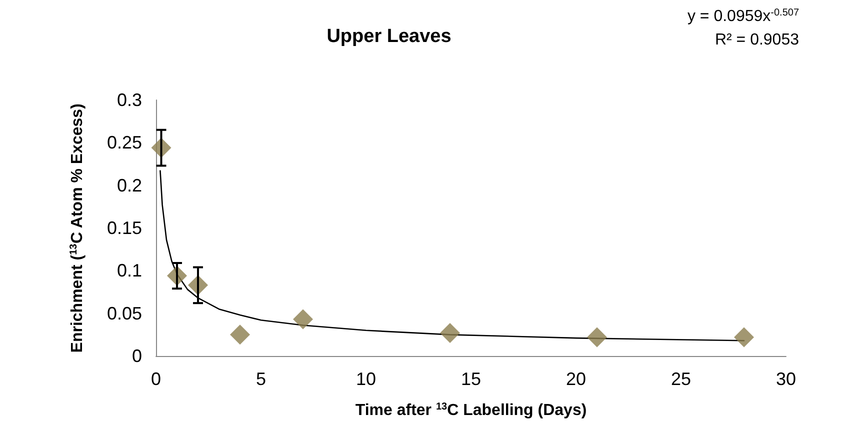 Image resolution: width=841 pixels, height=446 pixels. What do you see at coordinates (124, 142) in the screenshot?
I see `y-tick-label: 0.25` at bounding box center [124, 142].